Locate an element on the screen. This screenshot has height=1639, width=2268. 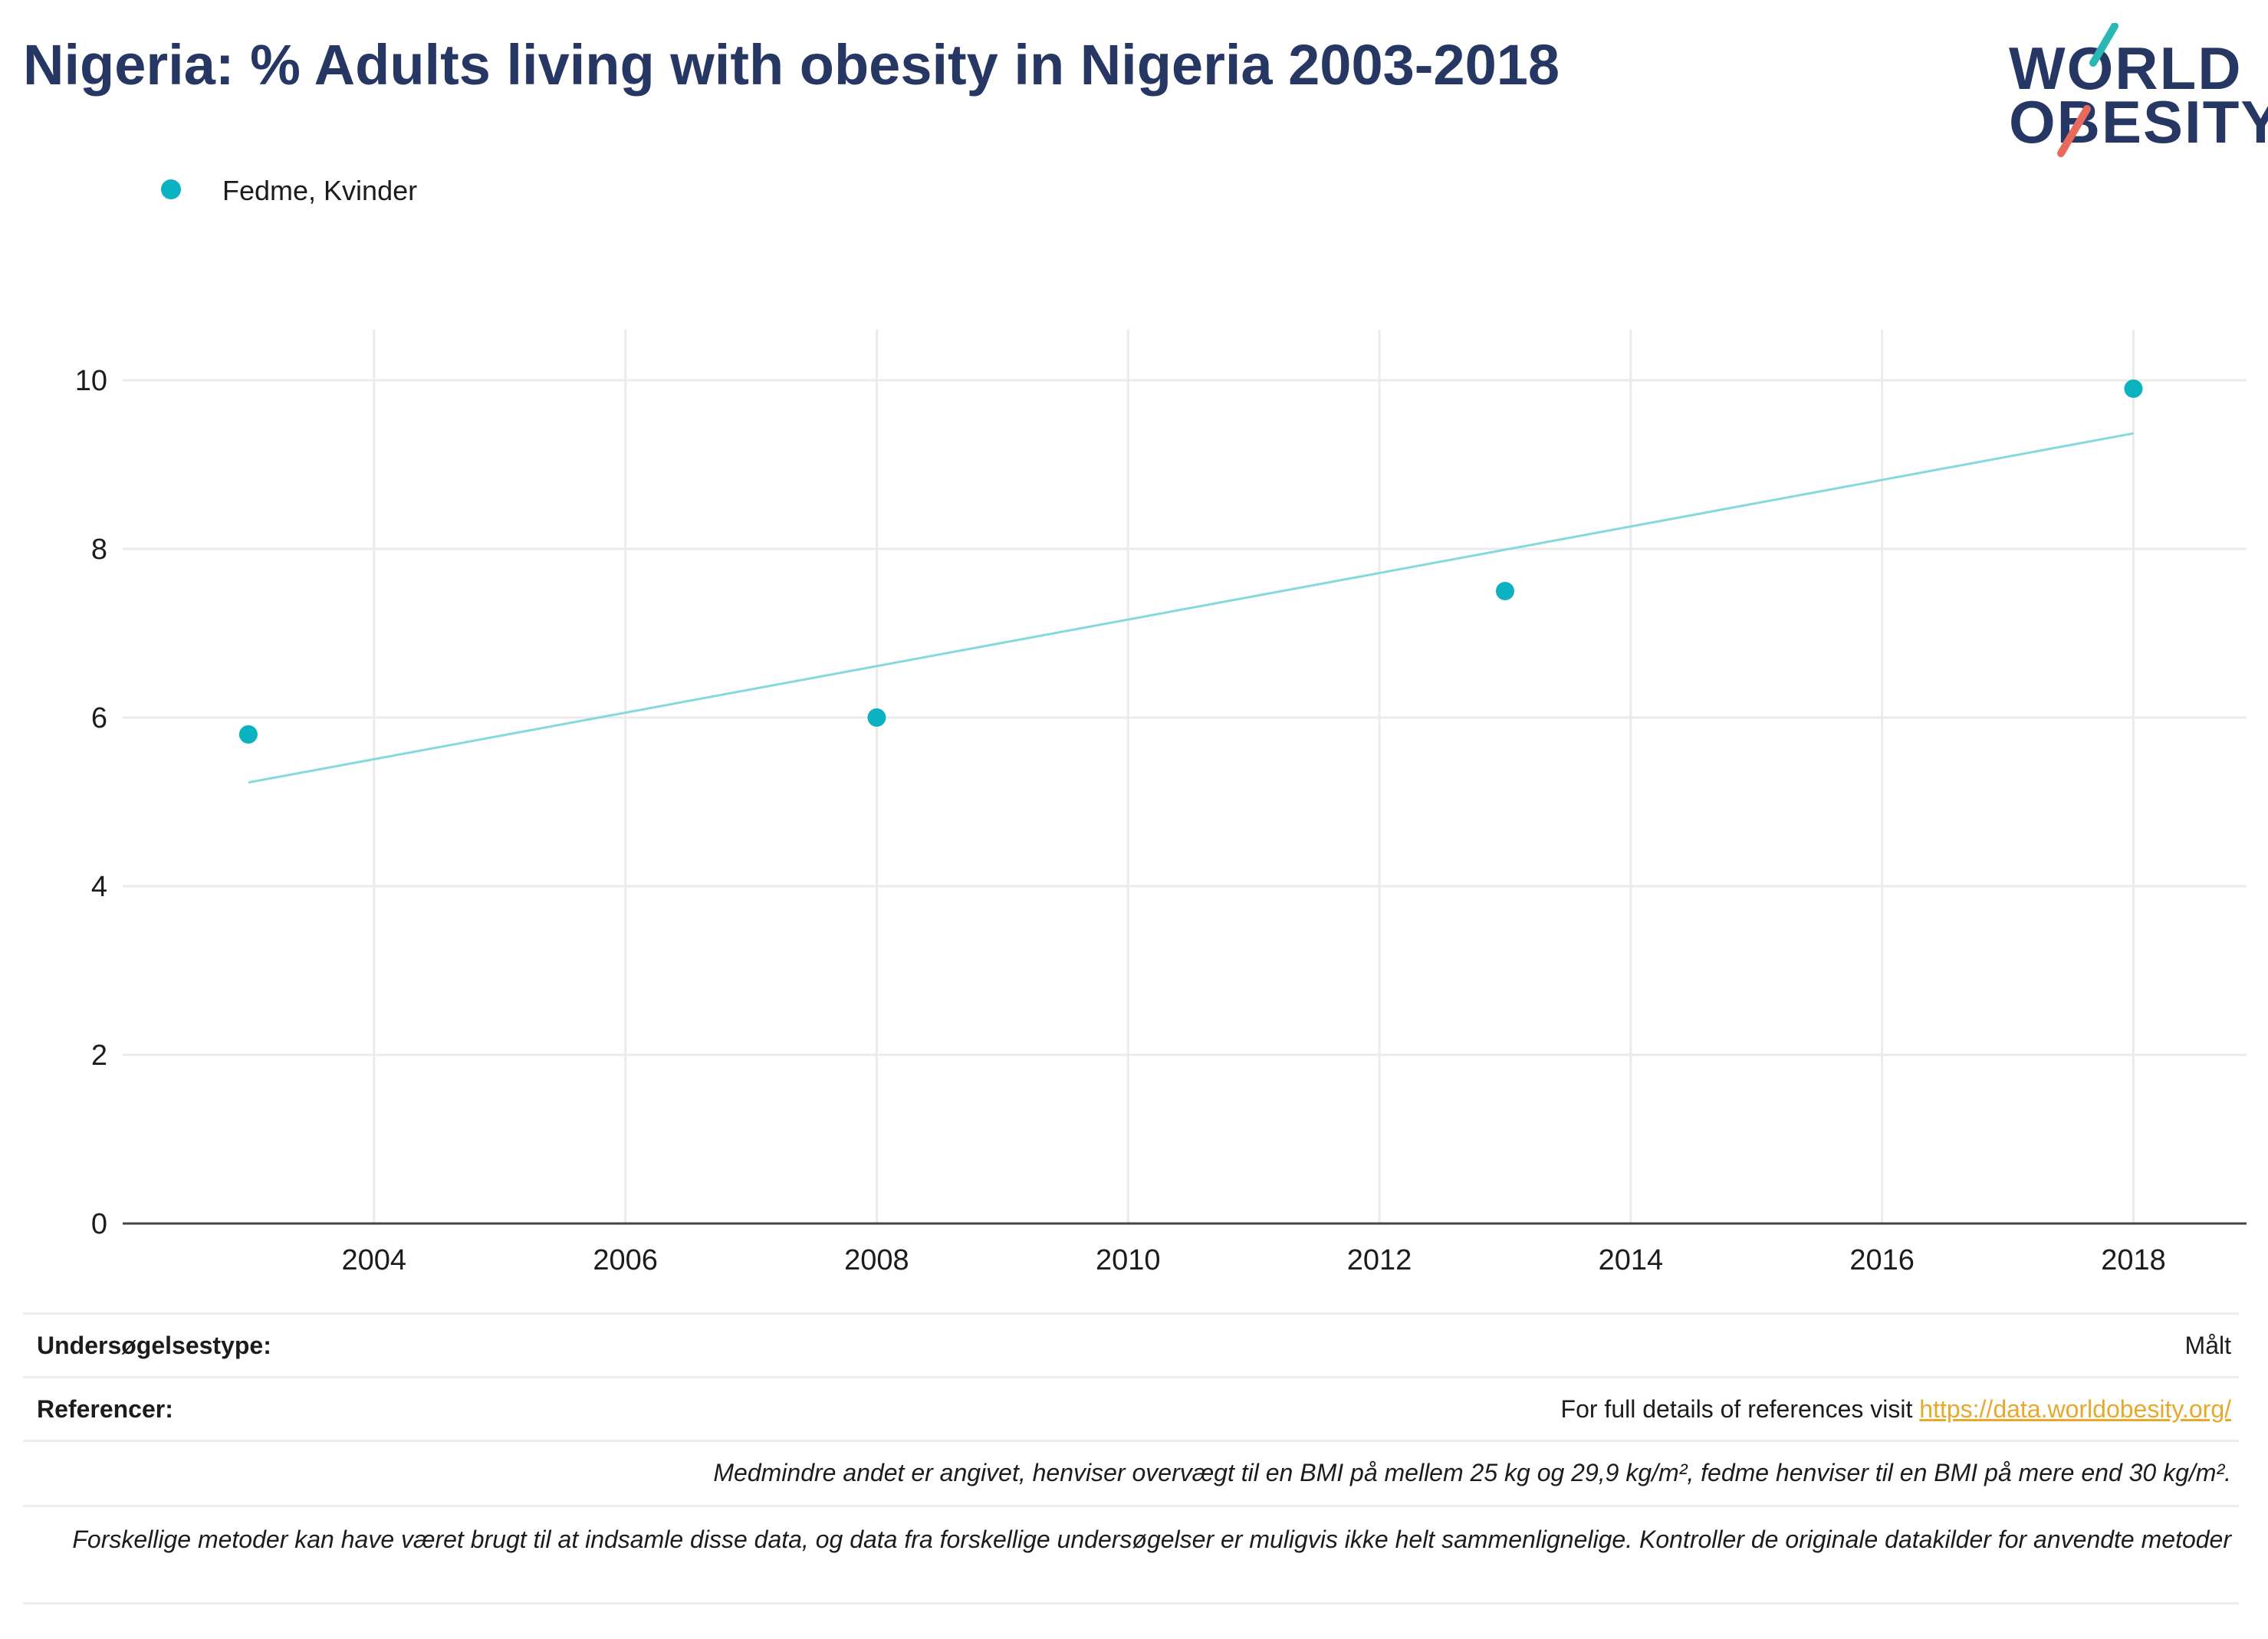
y-tick-label: 4 is located at coordinates (99, 887).